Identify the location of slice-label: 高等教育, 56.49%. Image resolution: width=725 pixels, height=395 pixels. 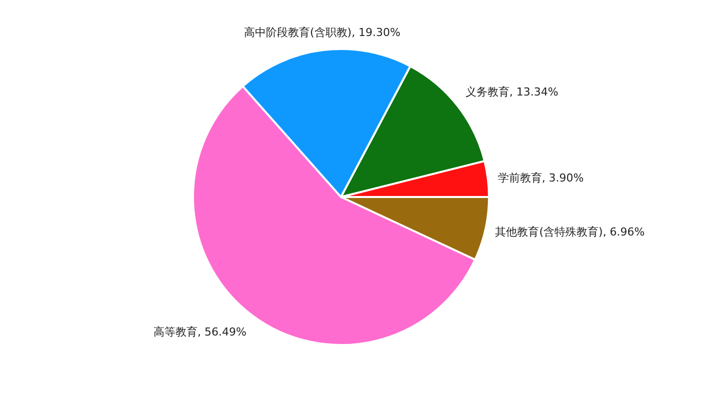
(200, 332).